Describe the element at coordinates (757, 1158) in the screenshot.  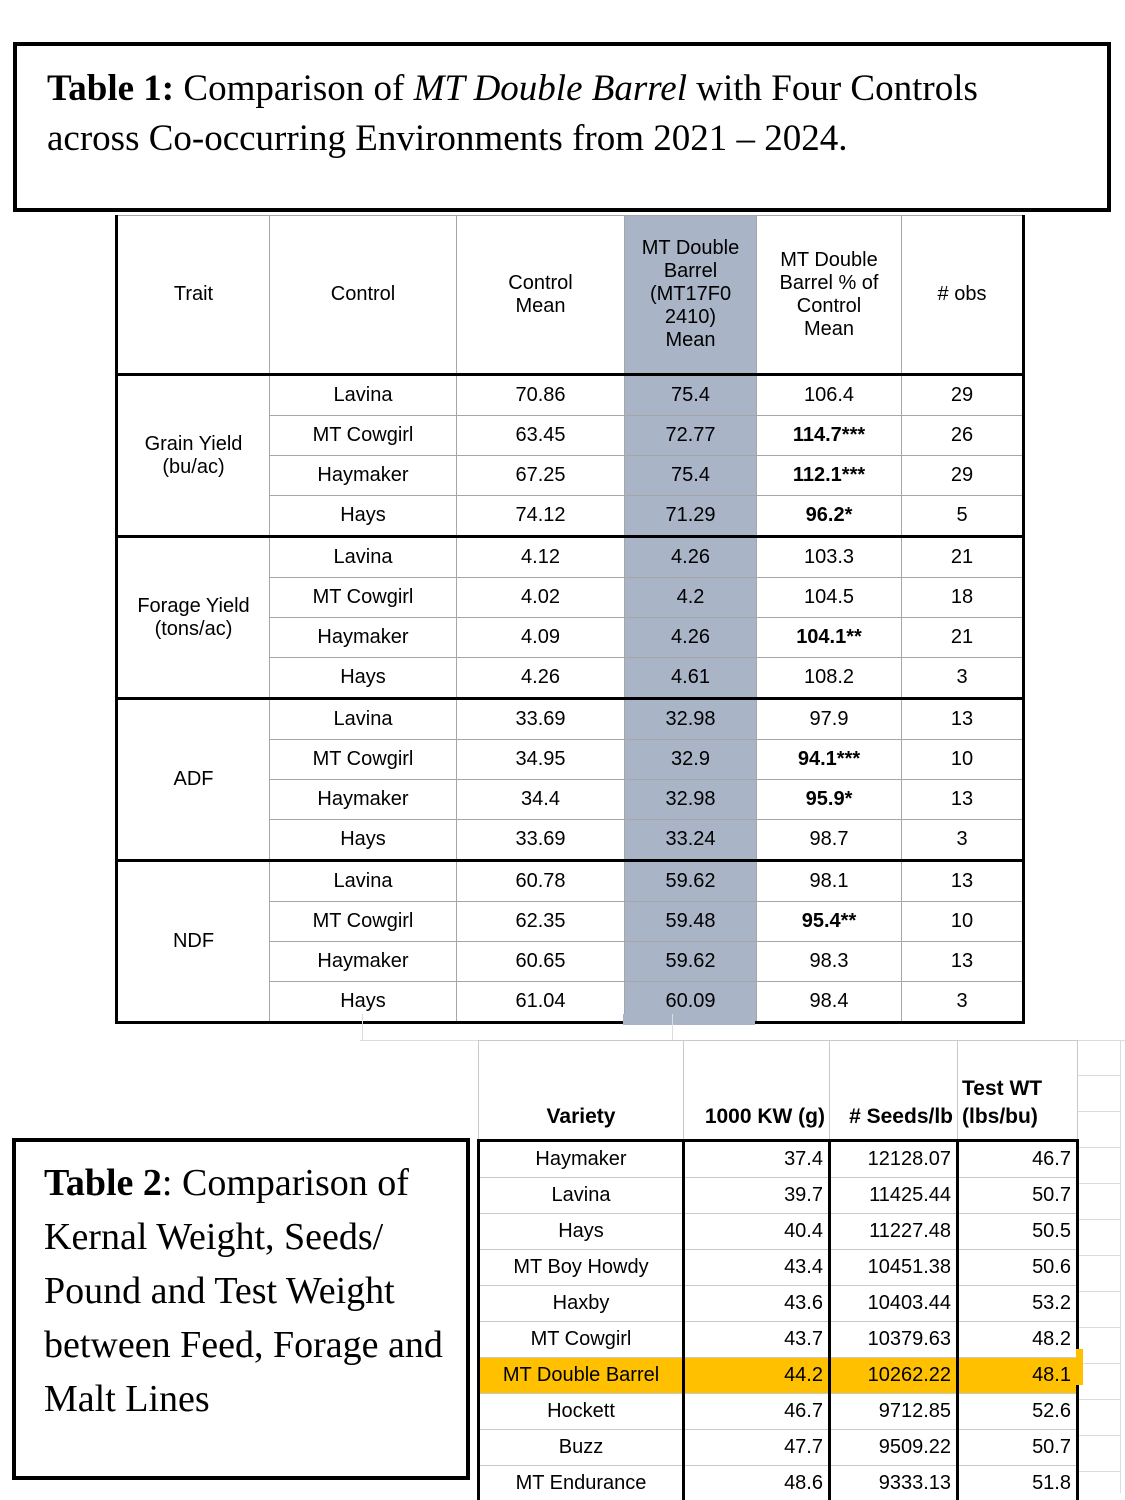
I see `kw-cell: 37.4` at that location.